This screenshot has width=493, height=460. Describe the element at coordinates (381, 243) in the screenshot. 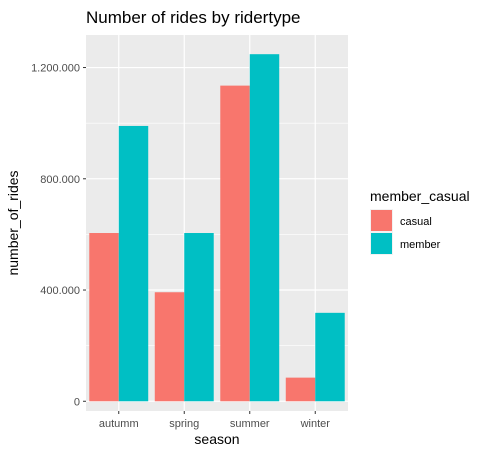

I see `legend-swatch-member` at that location.